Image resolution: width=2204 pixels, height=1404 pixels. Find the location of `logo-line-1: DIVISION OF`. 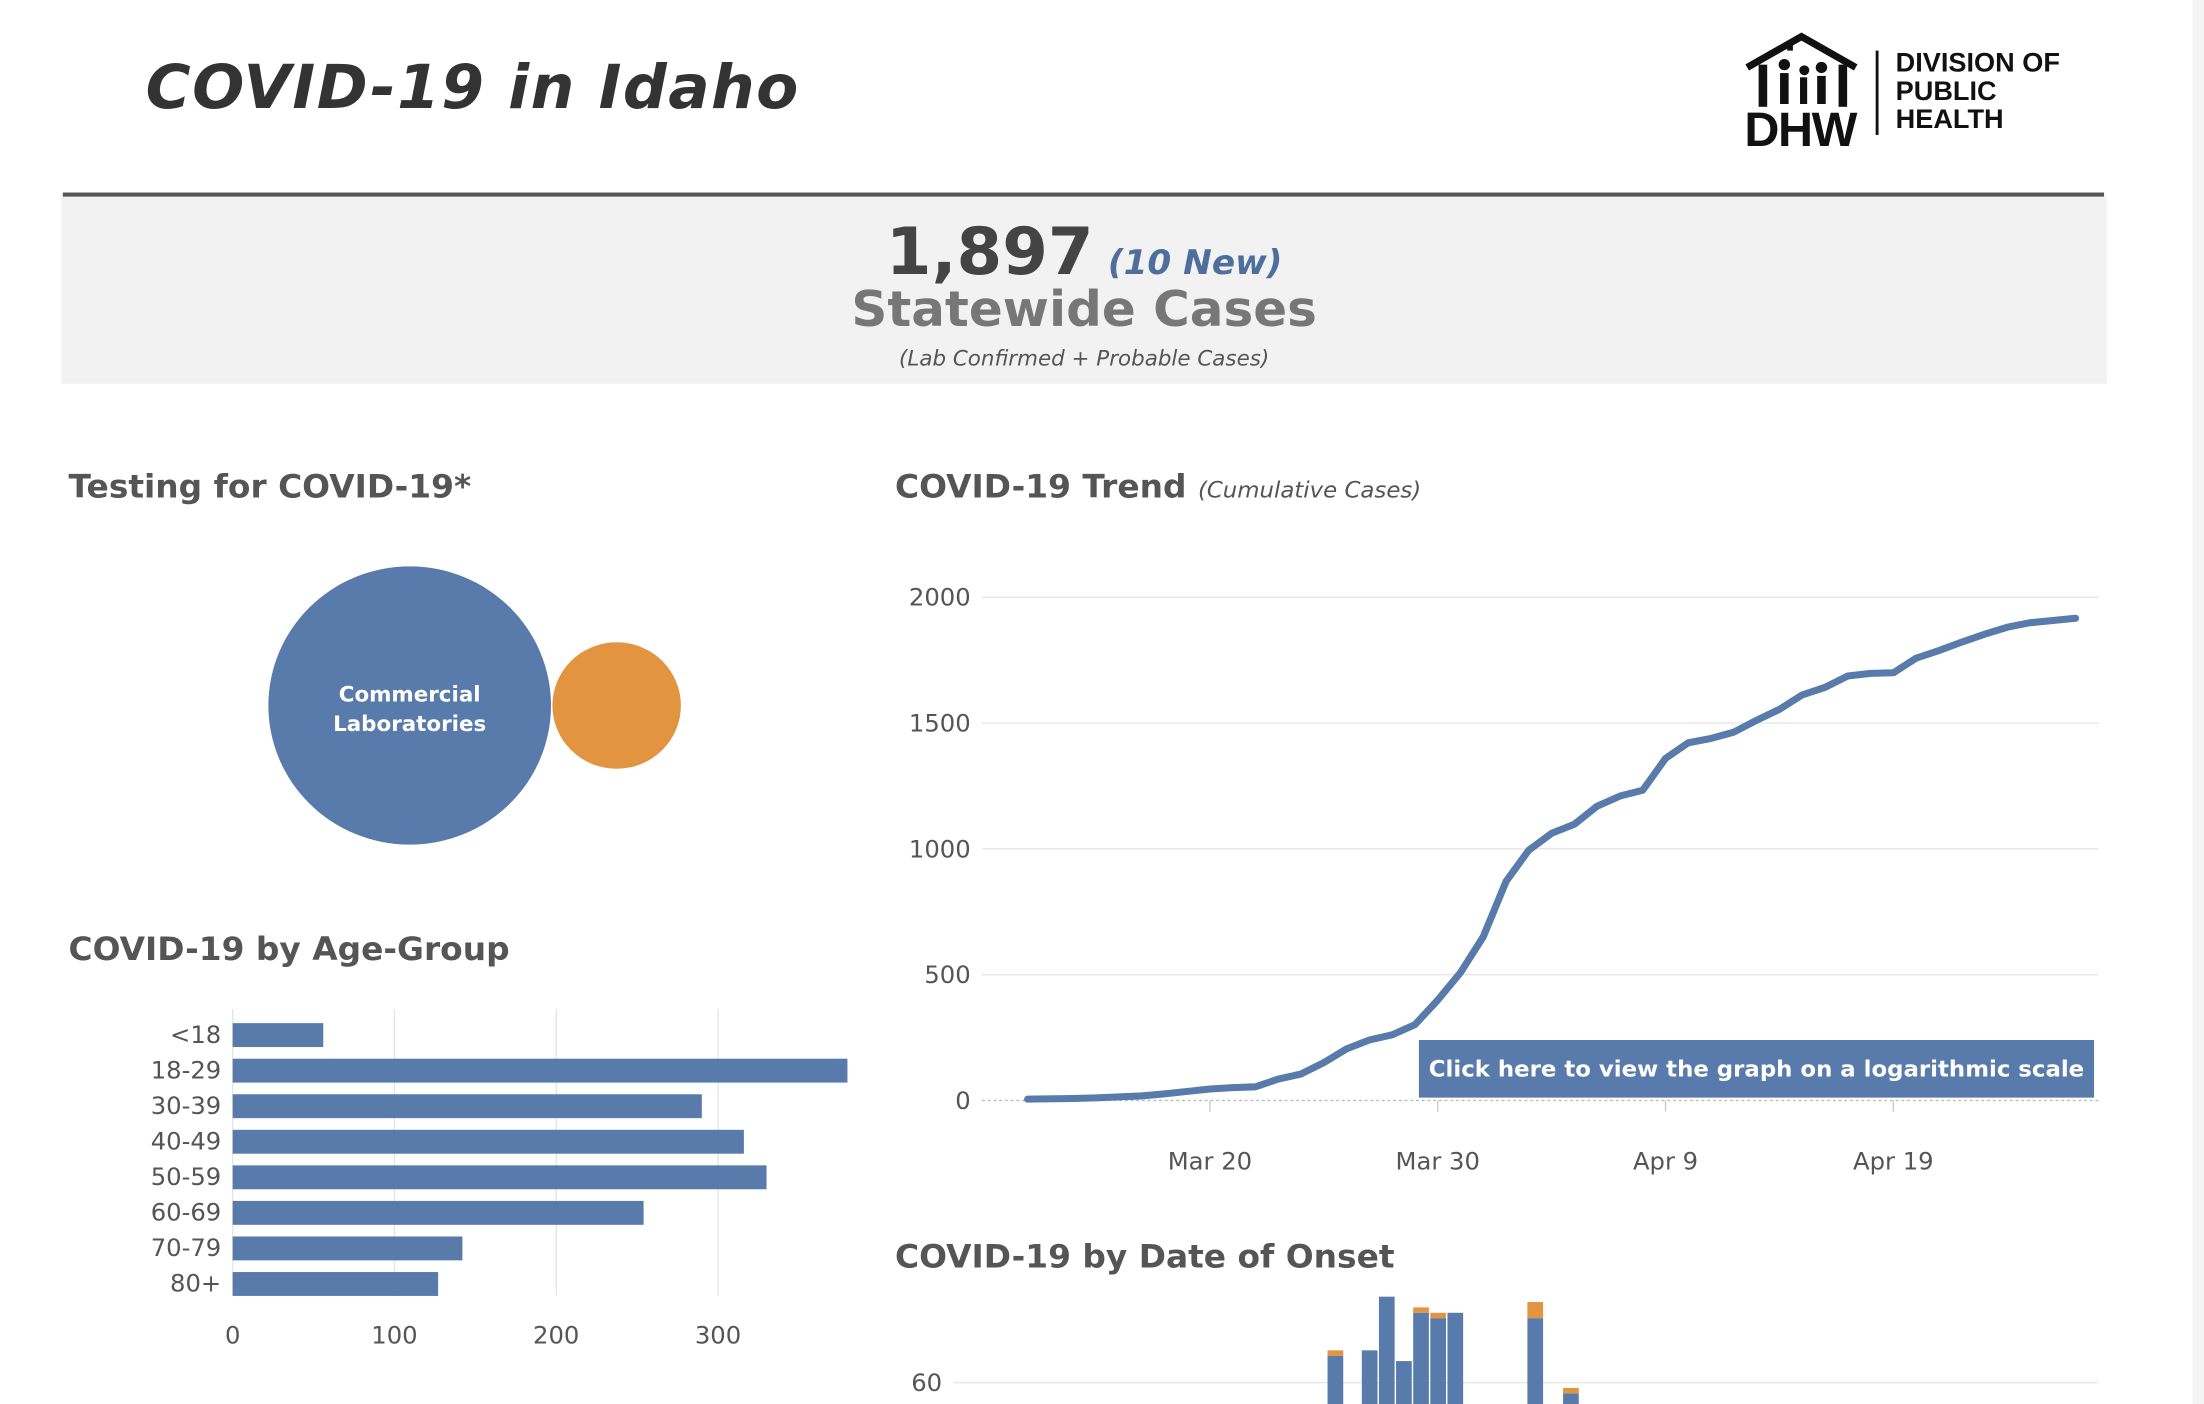

logo-line-1: DIVISION OF is located at coordinates (1977, 64).